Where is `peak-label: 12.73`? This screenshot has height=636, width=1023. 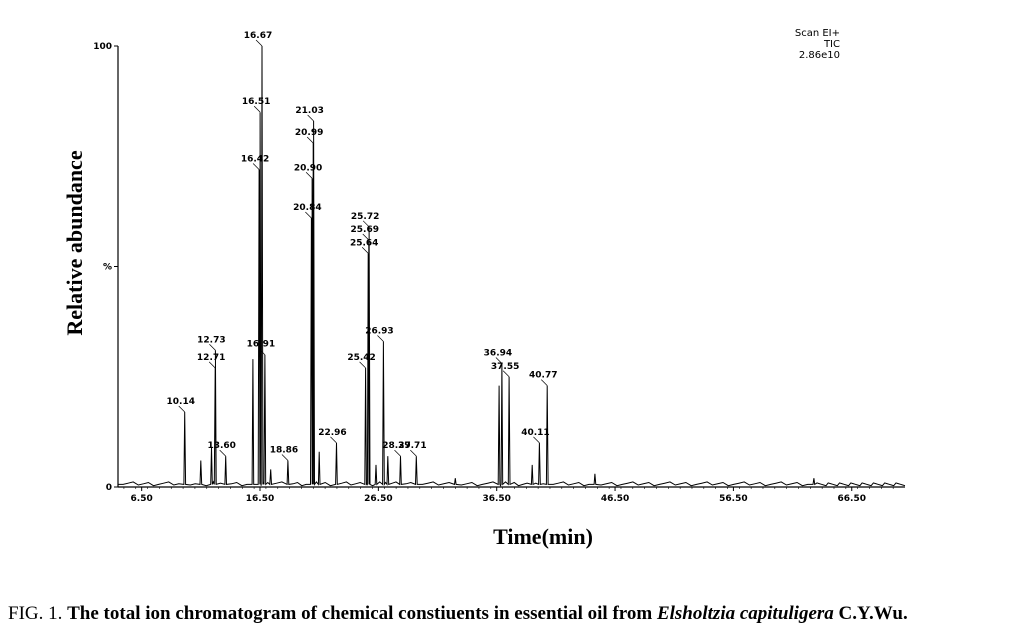 peak-label: 12.73 is located at coordinates (211, 340).